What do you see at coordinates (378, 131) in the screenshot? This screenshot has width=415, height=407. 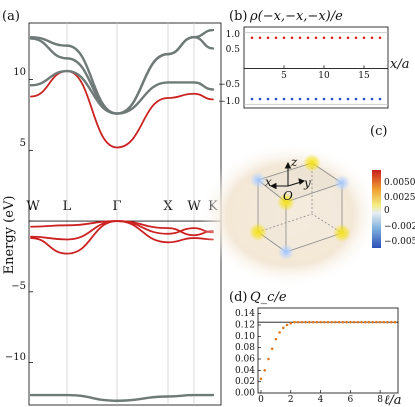 I see `panel-c-tag: (c)` at bounding box center [378, 131].